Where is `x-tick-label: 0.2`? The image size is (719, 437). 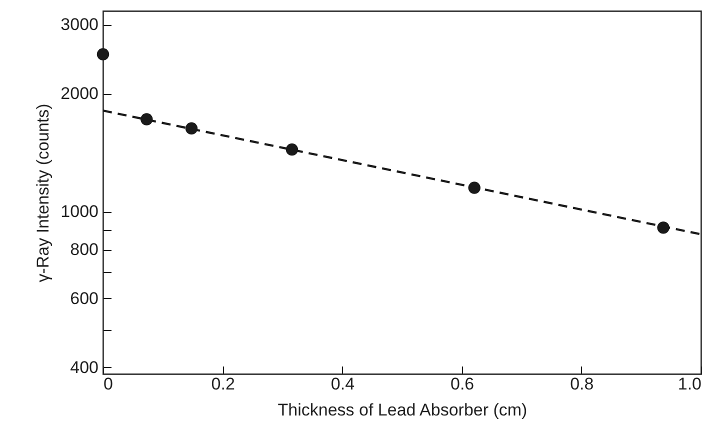
x-tick-label: 0.2 is located at coordinates (223, 384).